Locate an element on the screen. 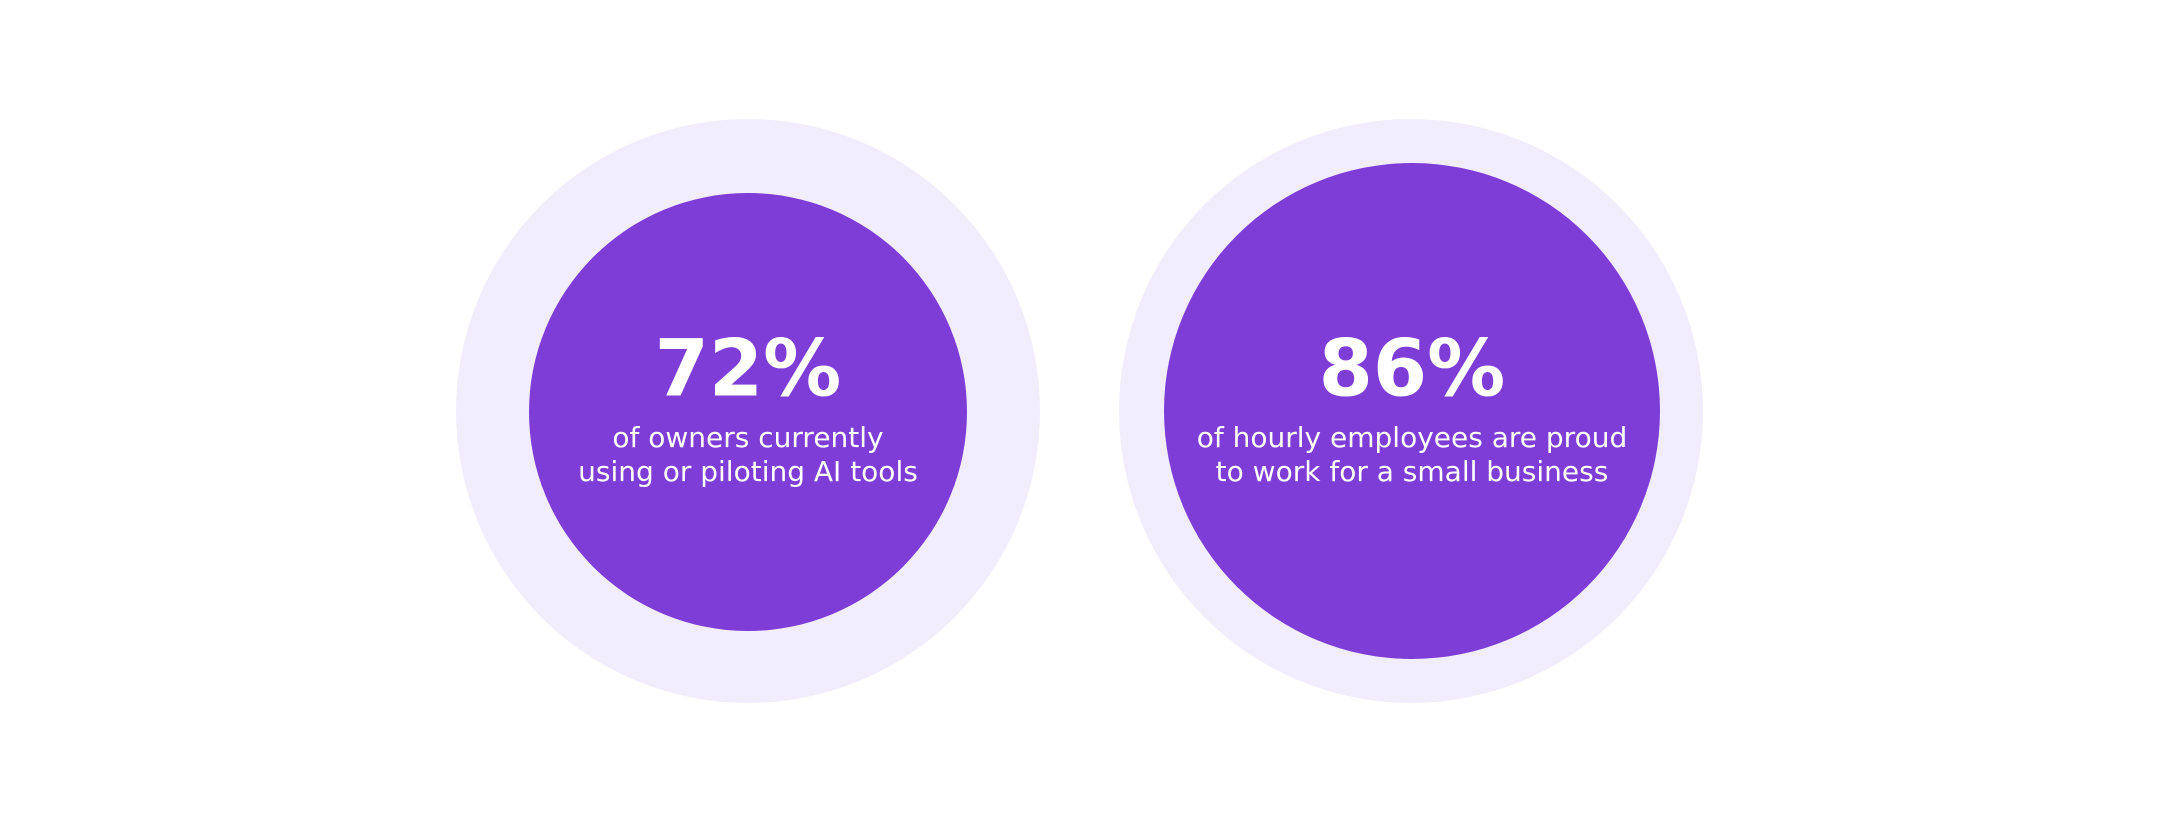 This screenshot has width=2160, height=822. stat-text: using or piloting AI tools is located at coordinates (748, 471).